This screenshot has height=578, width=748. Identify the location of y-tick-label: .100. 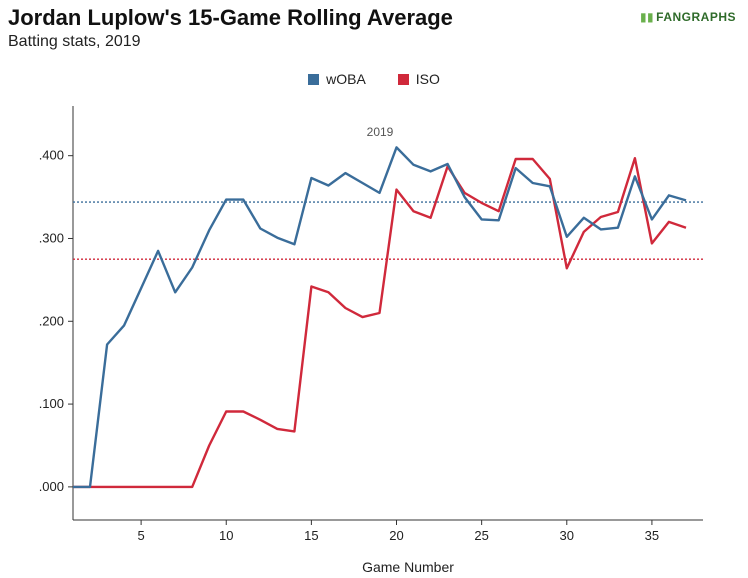
(51, 403).